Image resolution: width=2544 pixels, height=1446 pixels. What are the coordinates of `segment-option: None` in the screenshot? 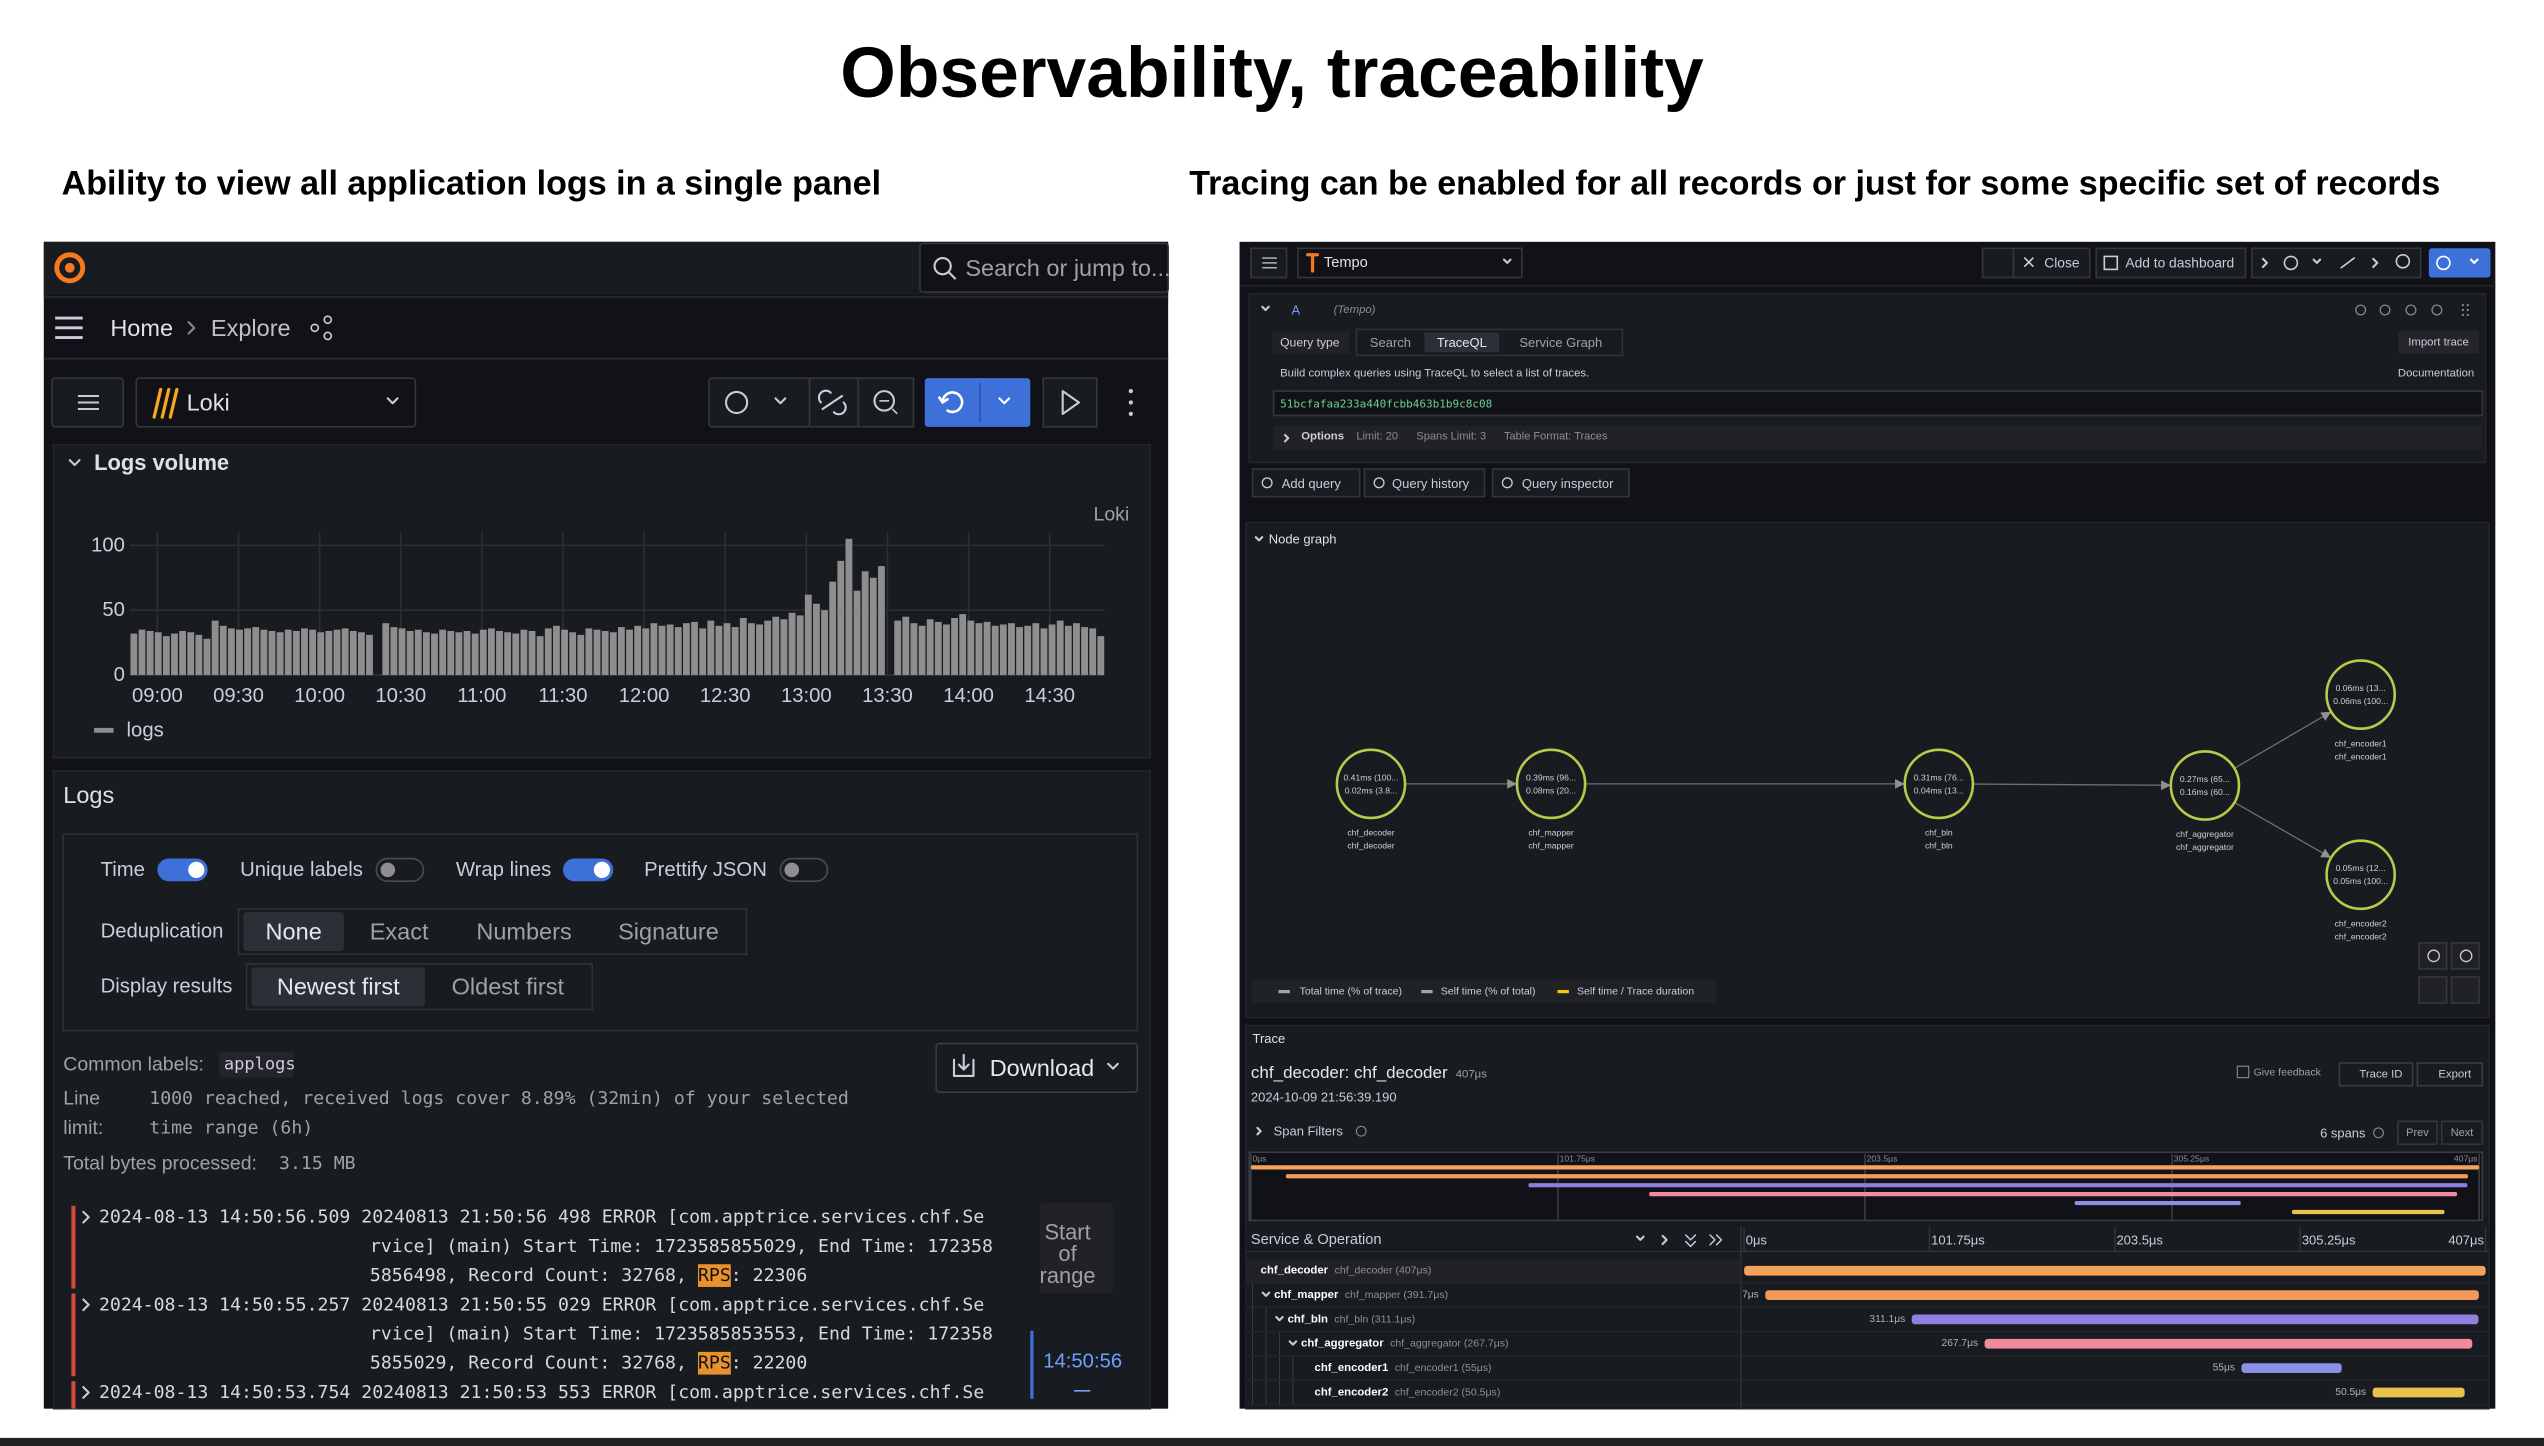 It's located at (294, 932).